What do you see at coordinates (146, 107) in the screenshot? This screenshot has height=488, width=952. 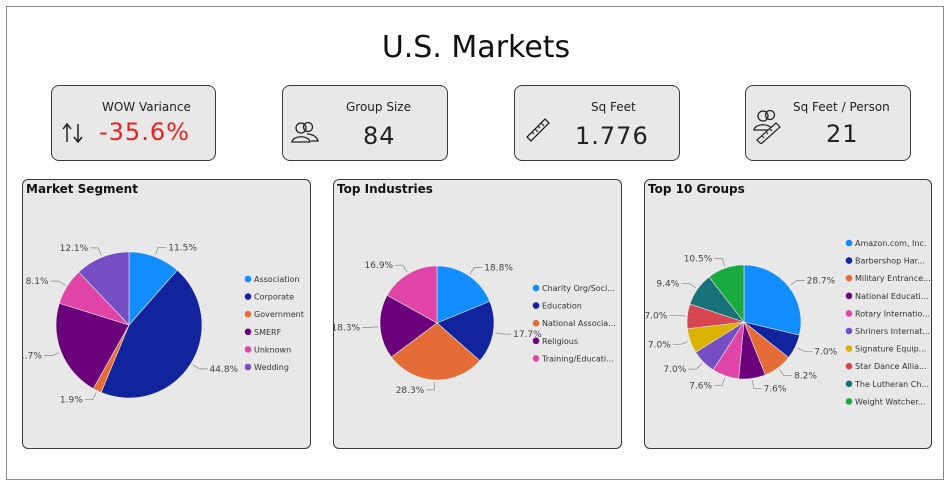 I see `kpi-label: WOW Variance` at bounding box center [146, 107].